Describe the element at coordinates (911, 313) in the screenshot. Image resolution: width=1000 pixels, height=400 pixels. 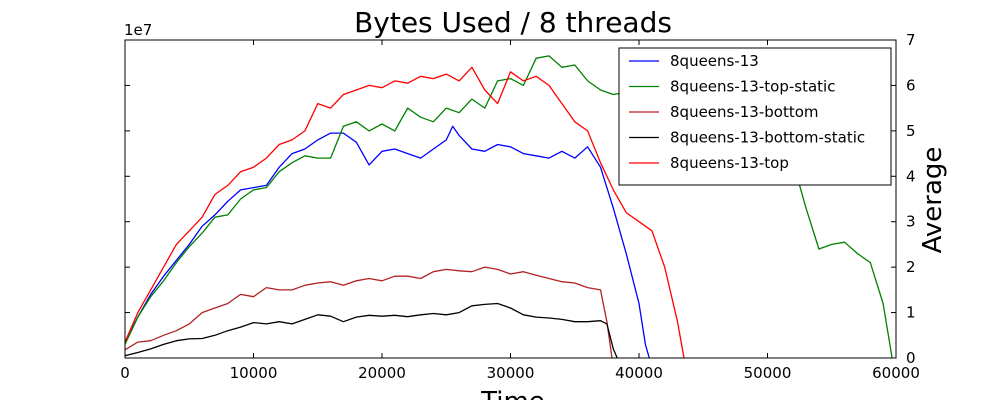
I see `y-tick-label: 1` at that location.